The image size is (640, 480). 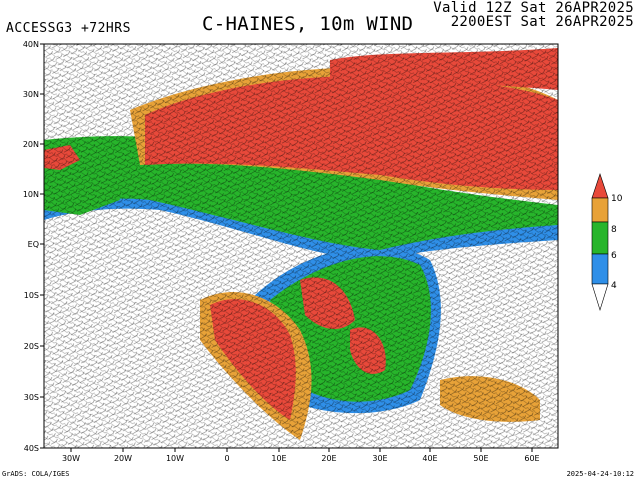 I want to click on lat-label-eq: EQ, so click(x=33, y=244).